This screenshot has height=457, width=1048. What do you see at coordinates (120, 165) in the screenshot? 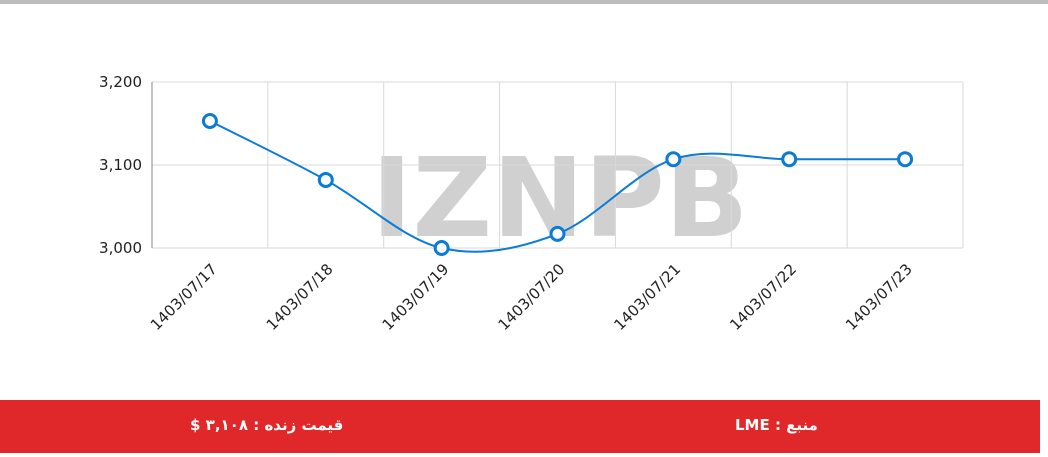
I see `y-tick-label: 3,100` at bounding box center [120, 165].